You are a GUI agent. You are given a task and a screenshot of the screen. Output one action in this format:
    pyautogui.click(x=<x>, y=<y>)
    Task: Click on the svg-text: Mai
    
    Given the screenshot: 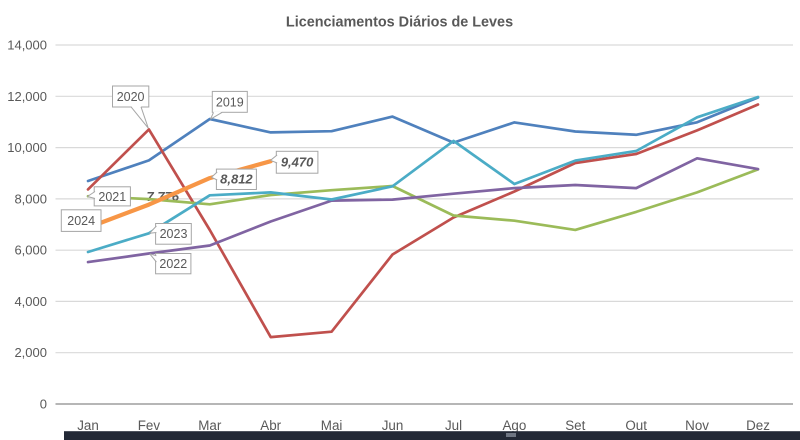 What is the action you would take?
    pyautogui.click(x=332, y=425)
    